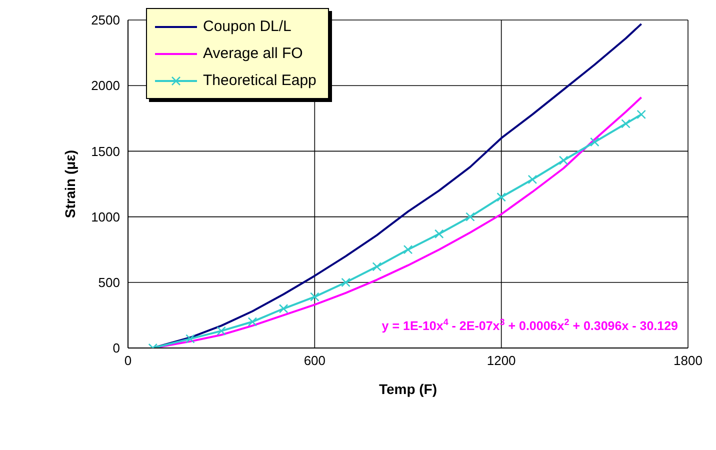 The image size is (716, 450). What do you see at coordinates (688, 360) in the screenshot?
I see `x-tick-label: 1800` at bounding box center [688, 360].